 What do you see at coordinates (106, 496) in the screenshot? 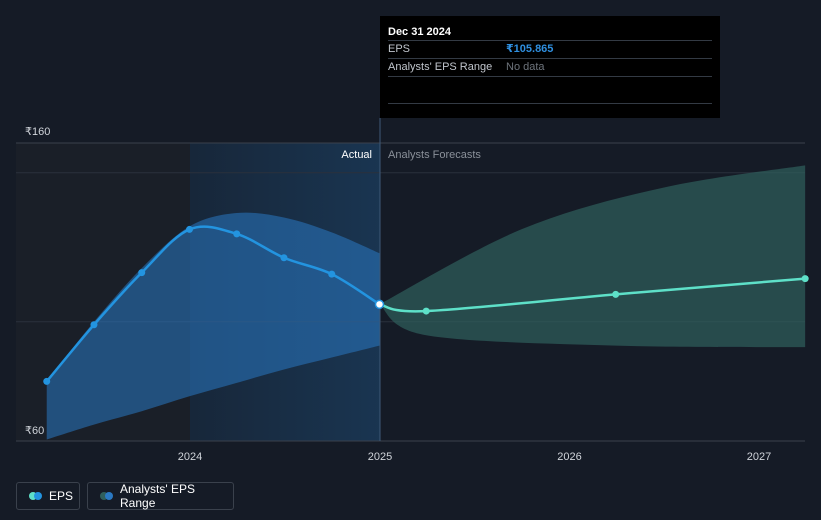
I see `range-legend-icon` at bounding box center [106, 496].